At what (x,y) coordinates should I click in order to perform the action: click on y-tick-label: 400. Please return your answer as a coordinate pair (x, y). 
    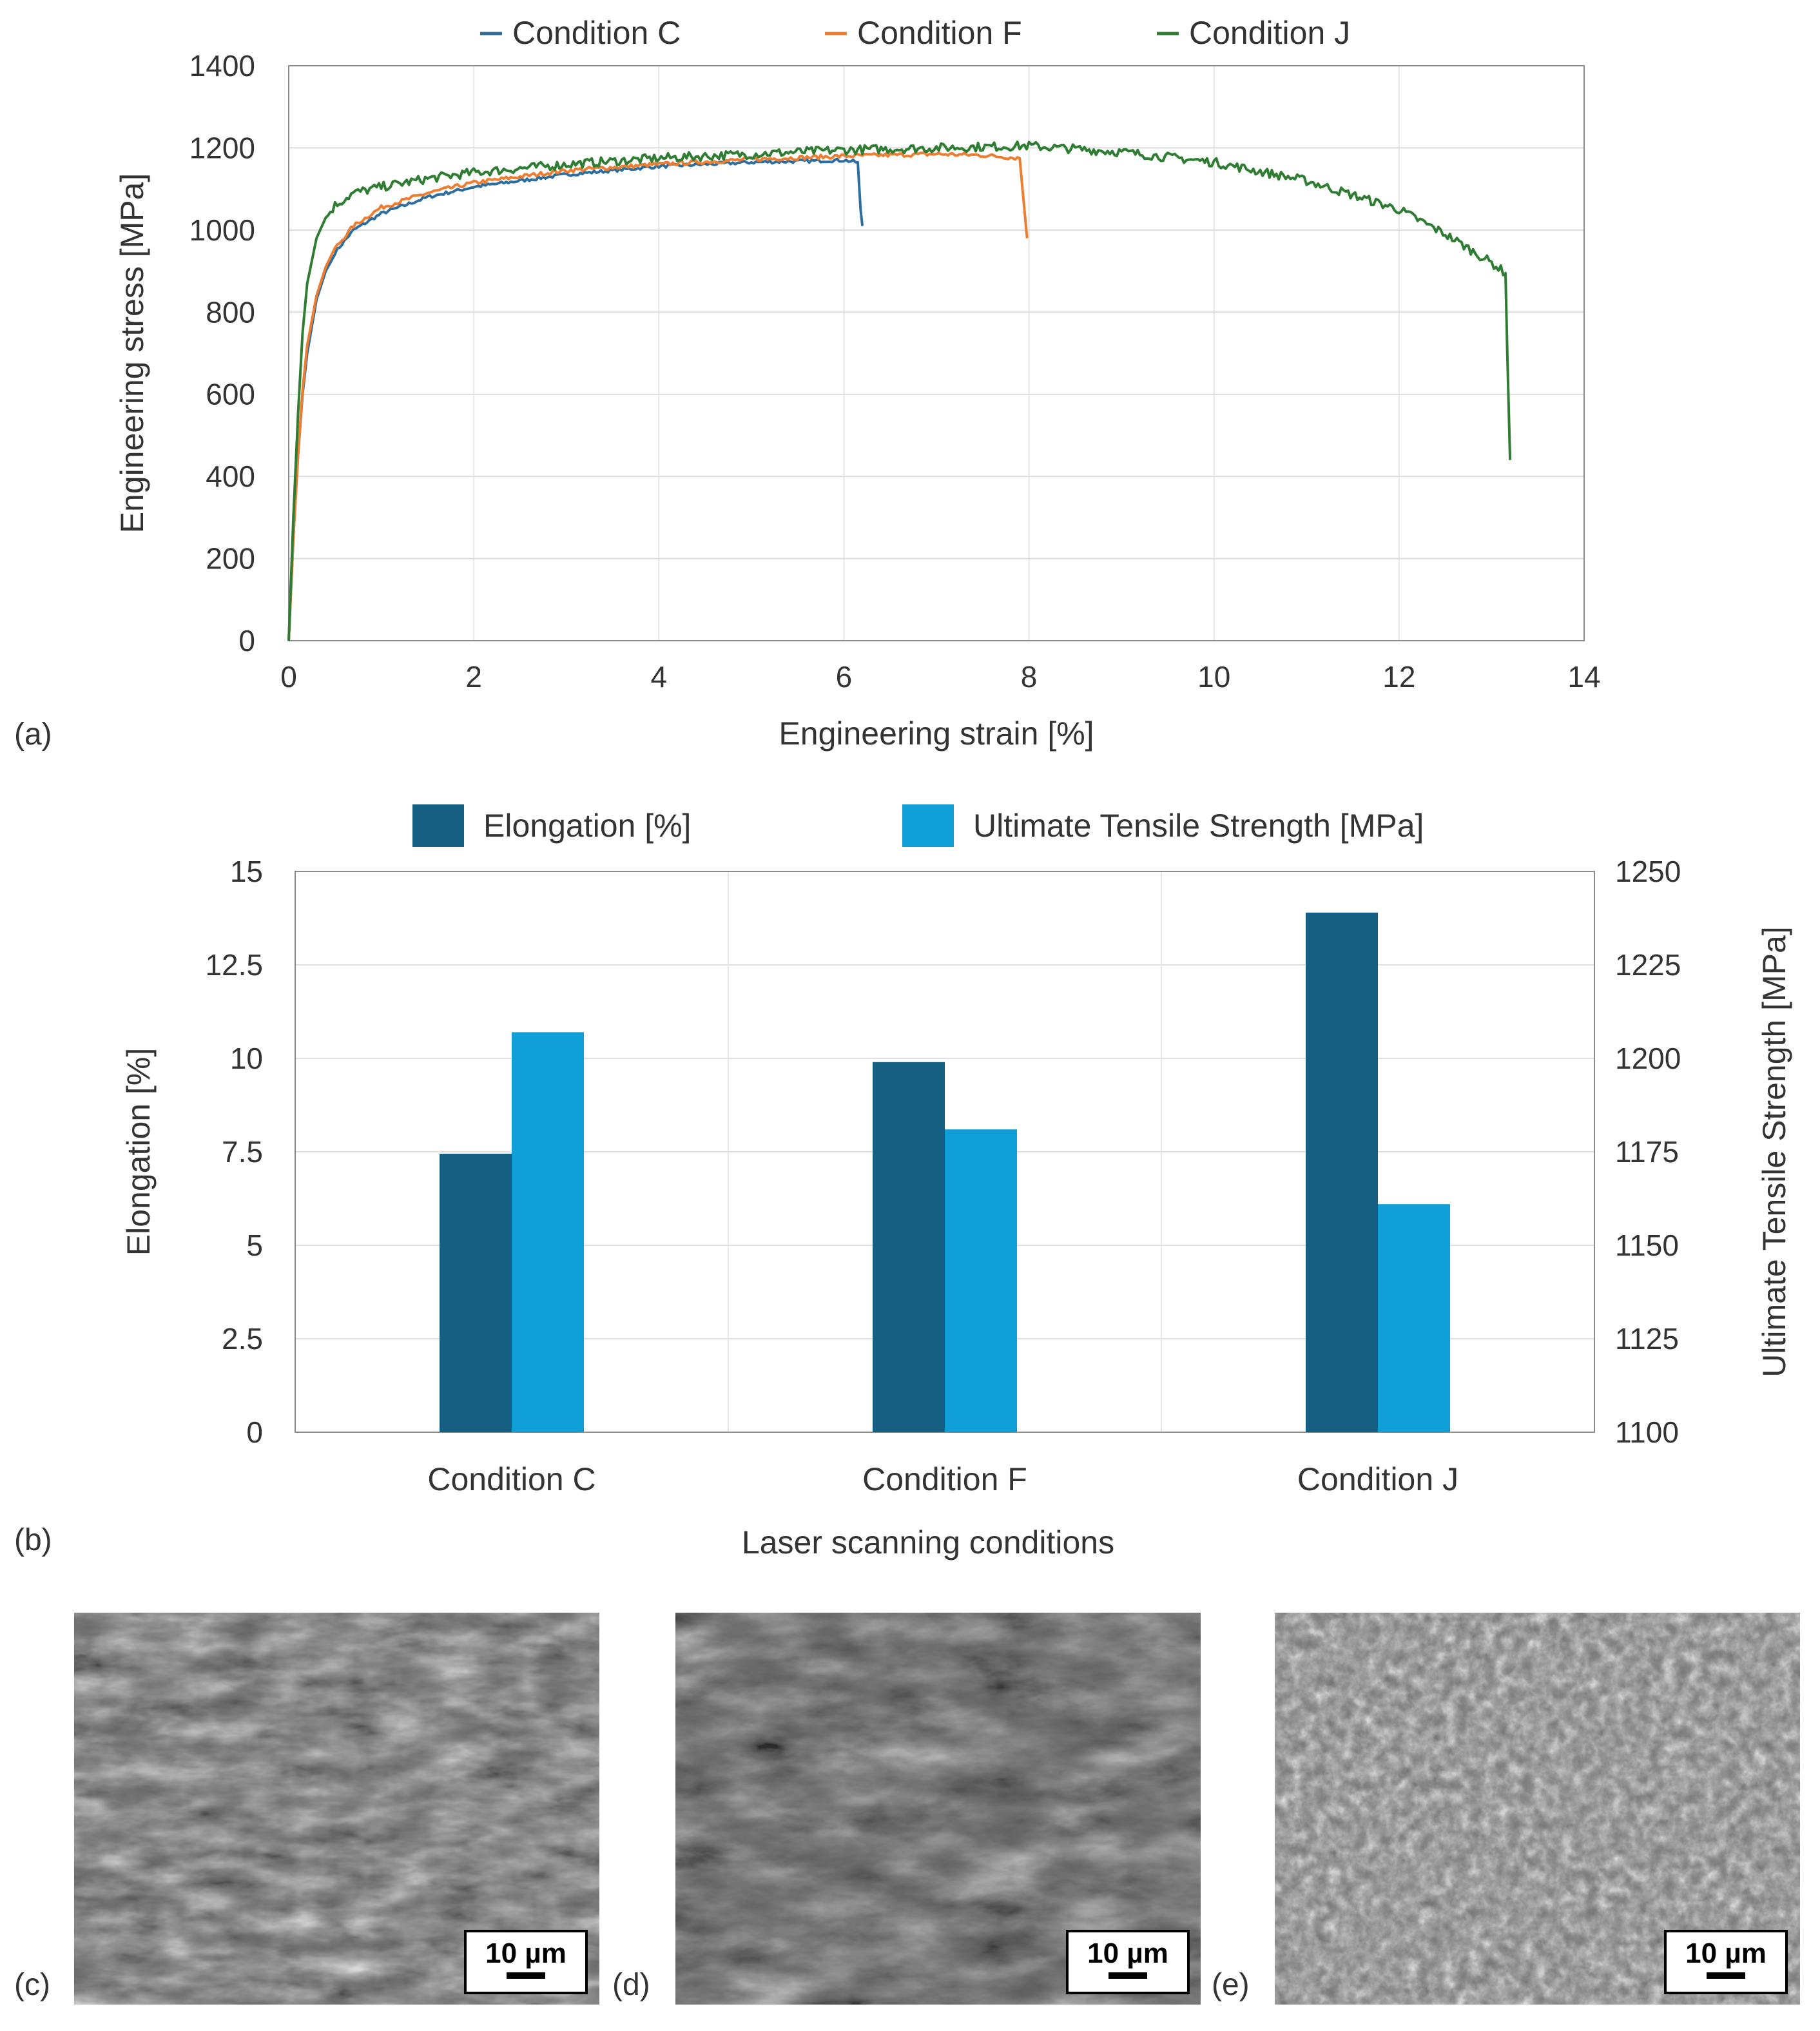
    Looking at the image, I should click on (230, 477).